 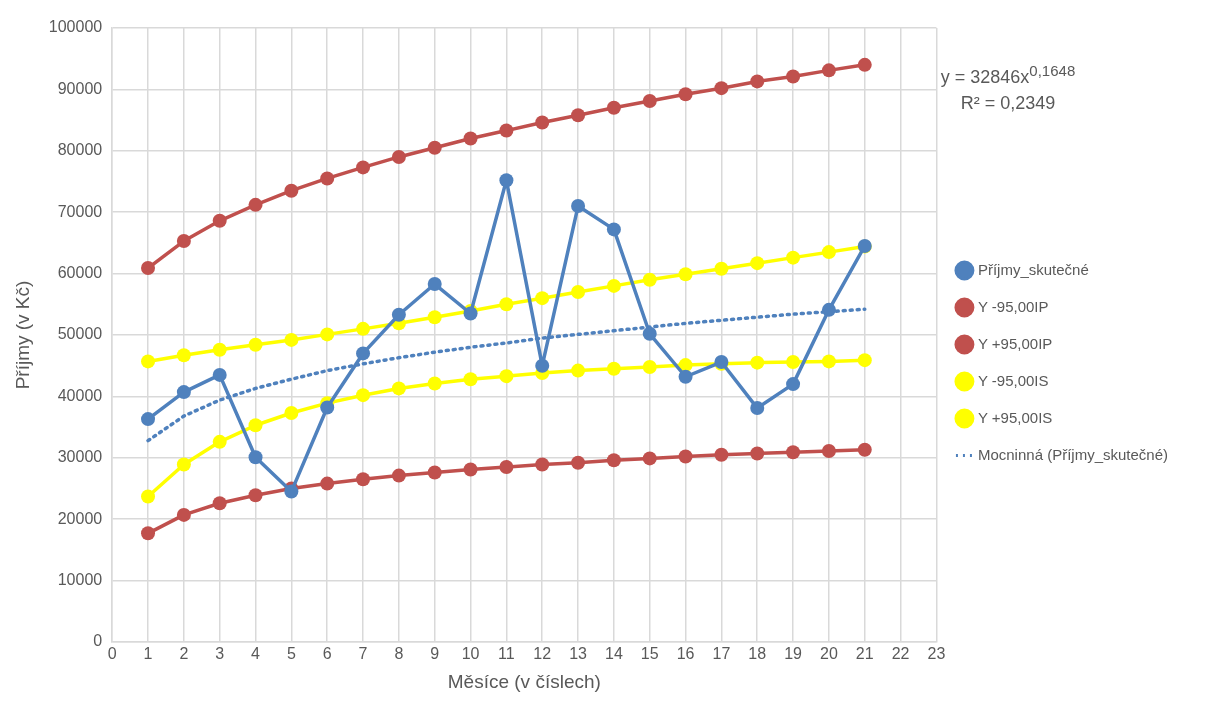 What do you see at coordinates (1015, 343) in the screenshot?
I see `legend-label: Y +95,00IP` at bounding box center [1015, 343].